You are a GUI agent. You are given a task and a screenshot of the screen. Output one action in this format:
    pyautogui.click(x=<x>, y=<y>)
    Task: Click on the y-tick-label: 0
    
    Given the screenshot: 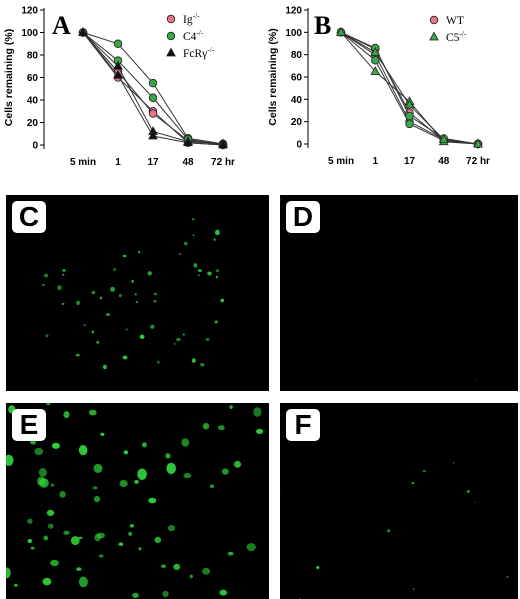 What is the action you would take?
    pyautogui.click(x=299, y=145)
    